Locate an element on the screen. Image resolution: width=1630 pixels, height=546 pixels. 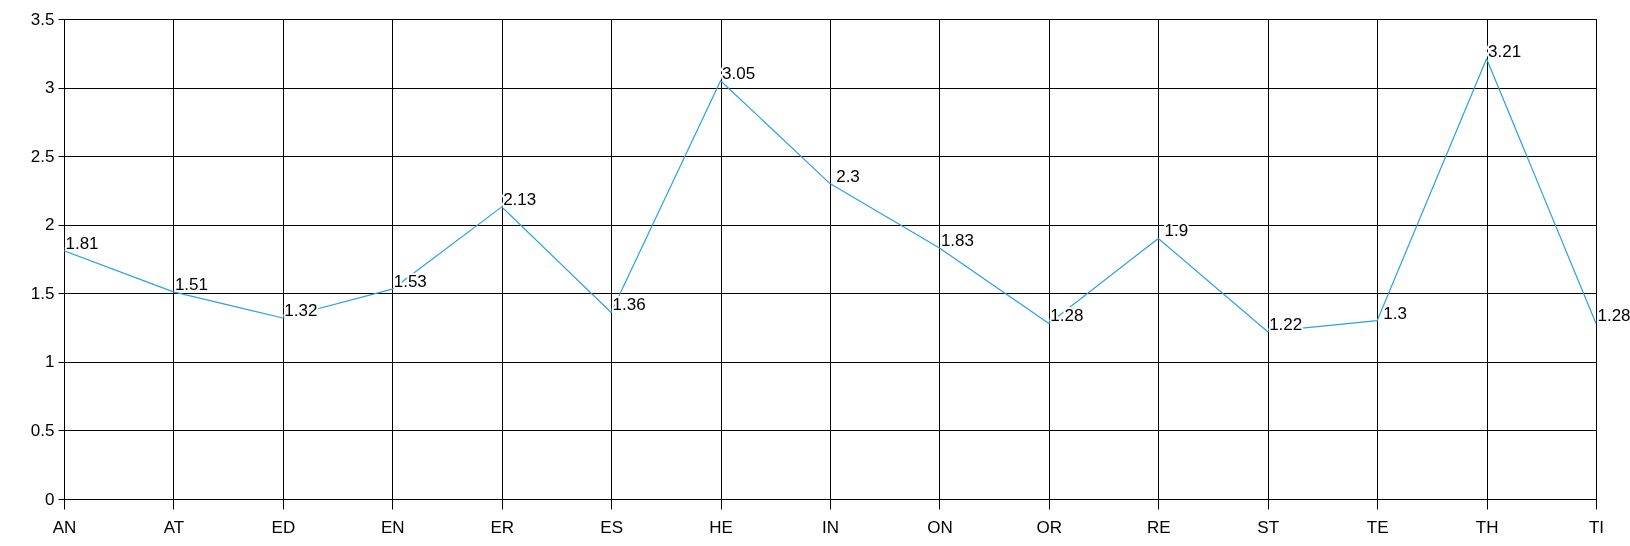
x-tick-label: ED is located at coordinates (283, 527).